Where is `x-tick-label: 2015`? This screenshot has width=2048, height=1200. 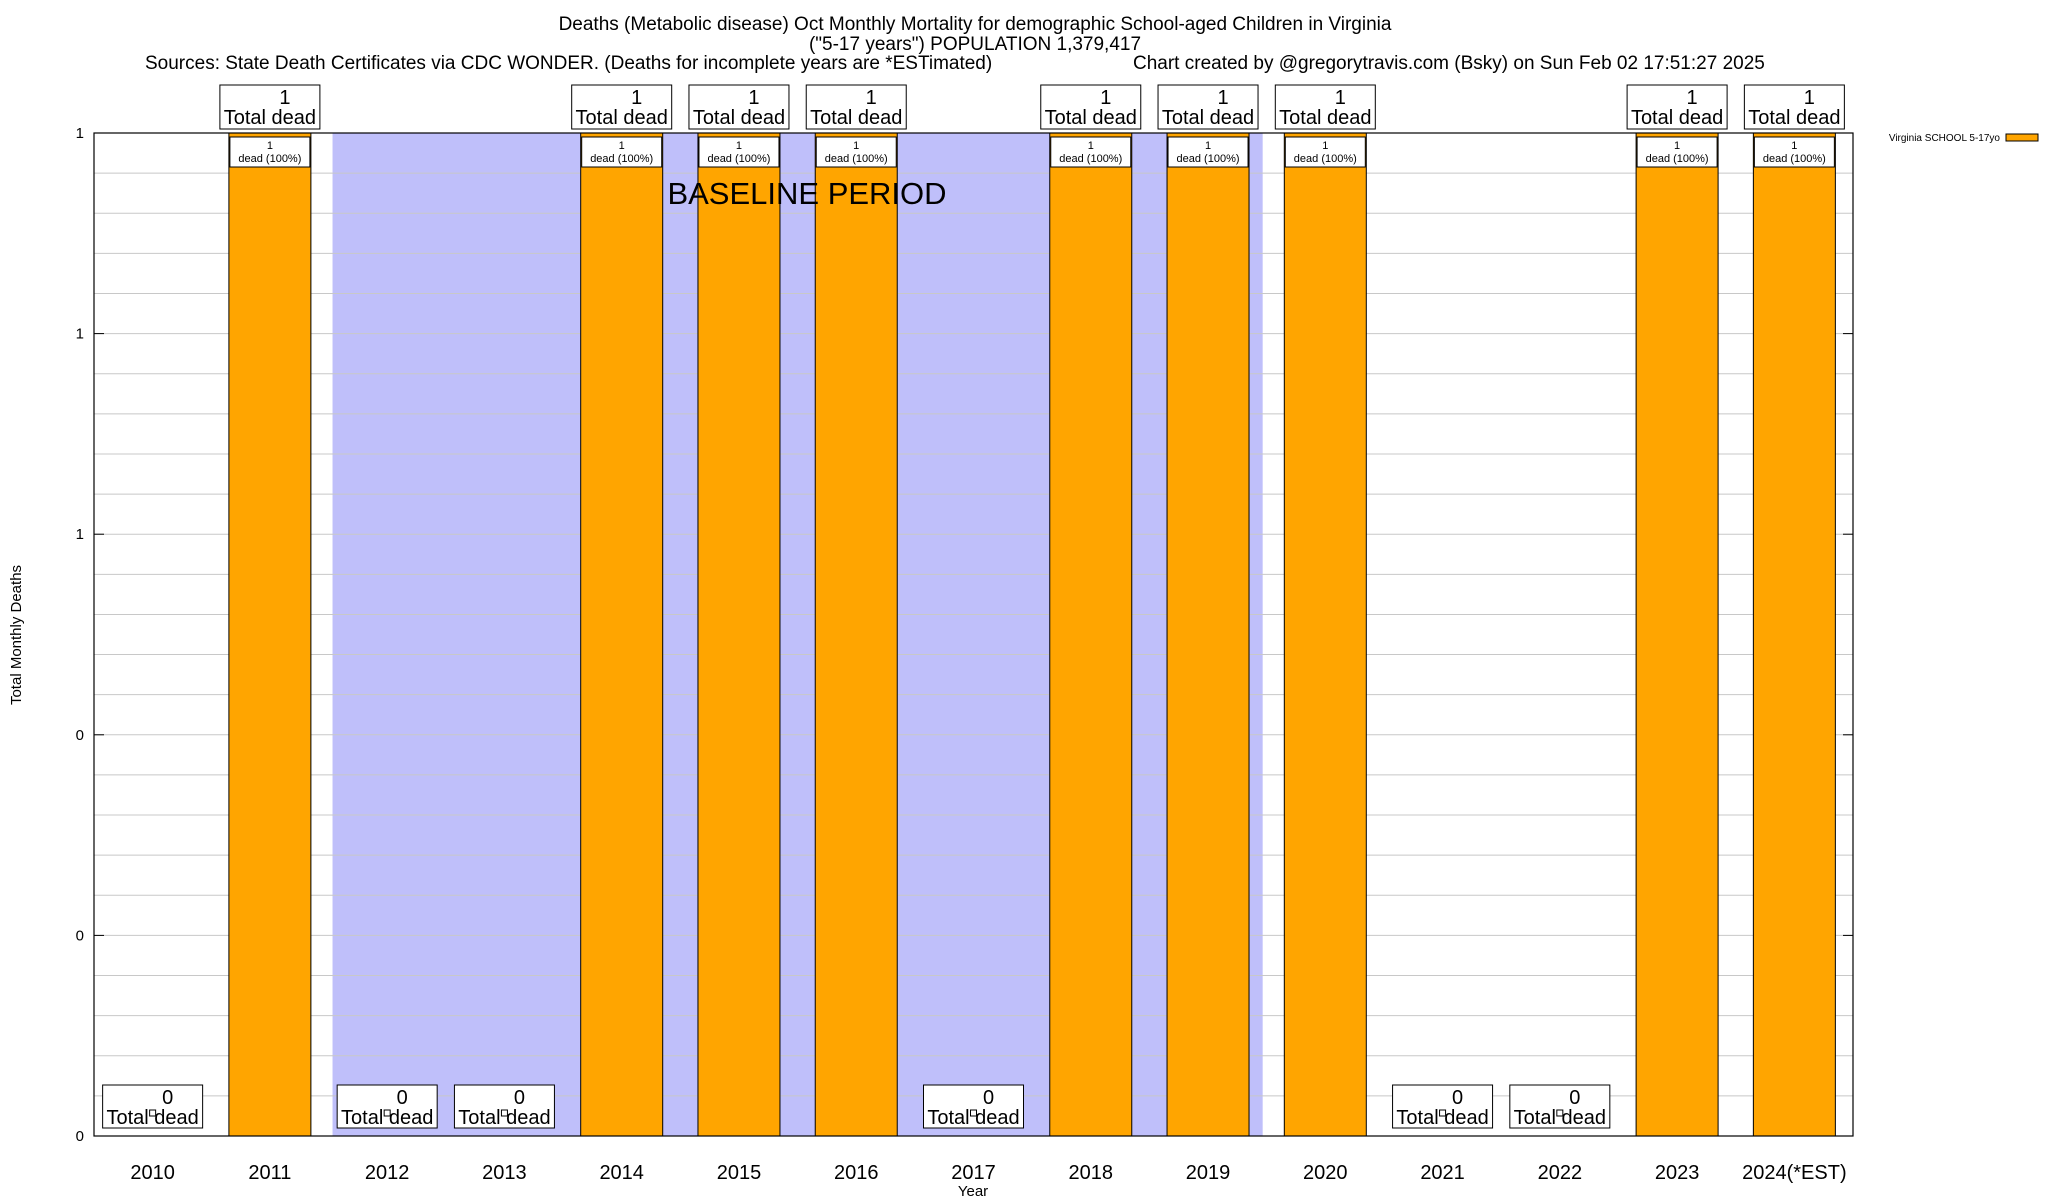 x-tick-label: 2015 is located at coordinates (739, 1173).